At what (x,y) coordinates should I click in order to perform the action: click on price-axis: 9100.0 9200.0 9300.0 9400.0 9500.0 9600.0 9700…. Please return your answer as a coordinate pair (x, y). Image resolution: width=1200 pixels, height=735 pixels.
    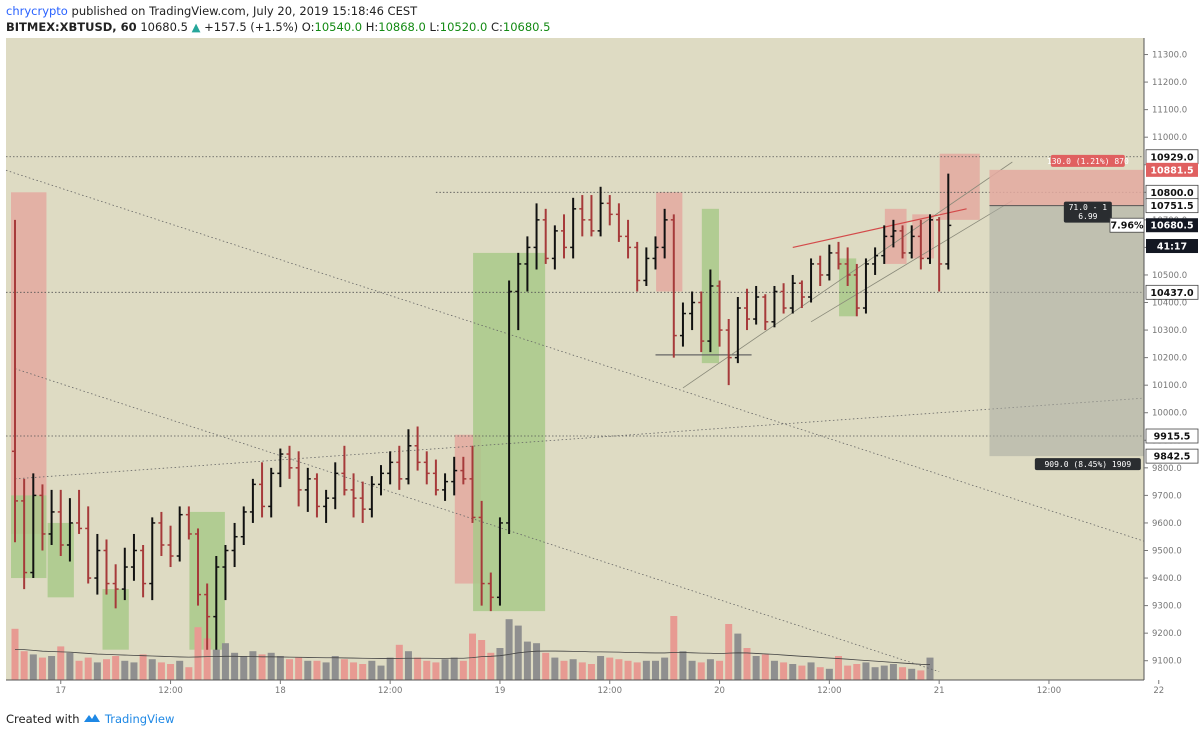
    Looking at the image, I should click on (1171, 359).